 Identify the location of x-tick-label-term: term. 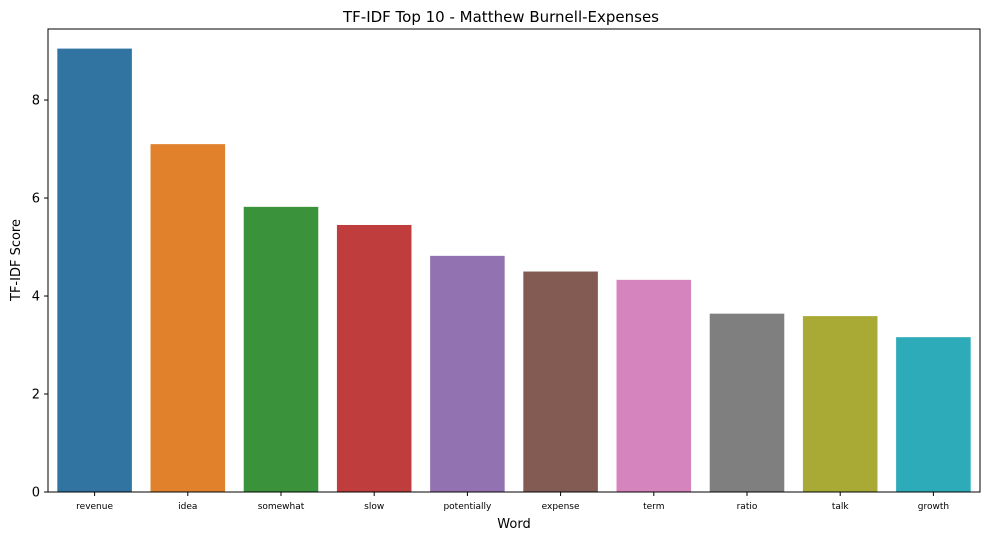
(653, 507).